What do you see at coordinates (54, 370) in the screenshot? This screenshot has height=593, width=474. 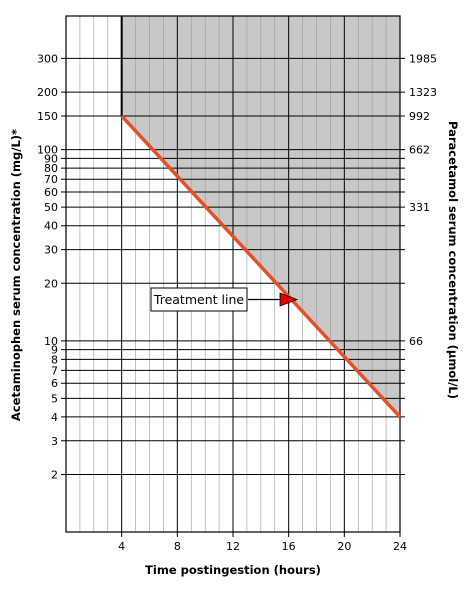 I see `y-tick-label: 7` at bounding box center [54, 370].